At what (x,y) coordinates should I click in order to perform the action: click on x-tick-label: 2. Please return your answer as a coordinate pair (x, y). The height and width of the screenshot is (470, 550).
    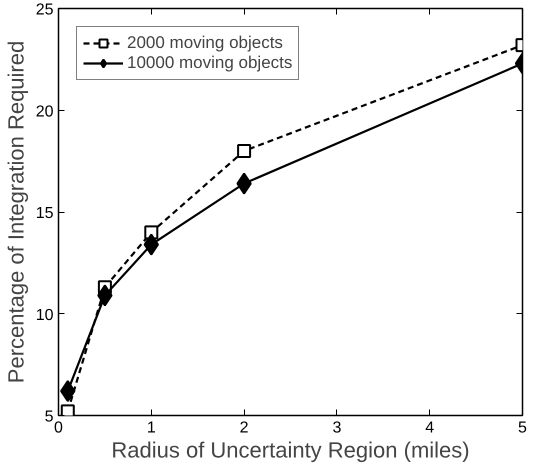
    Looking at the image, I should click on (244, 428).